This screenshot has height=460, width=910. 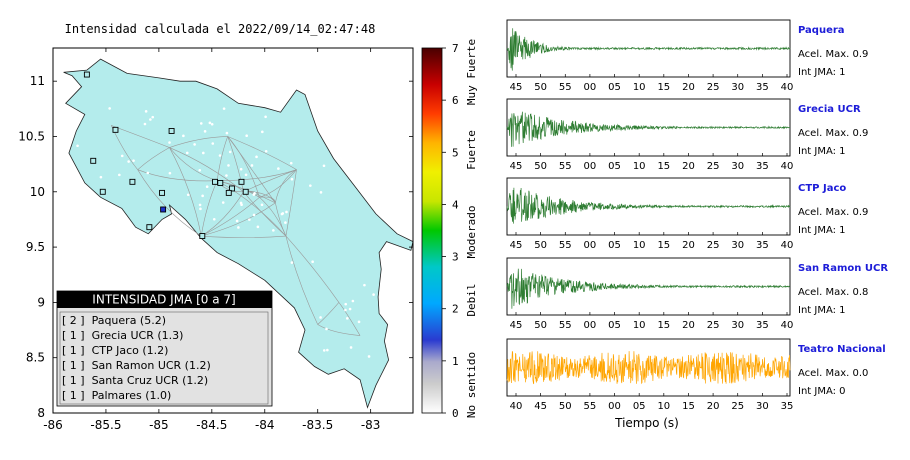 What do you see at coordinates (822, 391) in the screenshot?
I see `station-jma: Int JMA: 0` at bounding box center [822, 391].